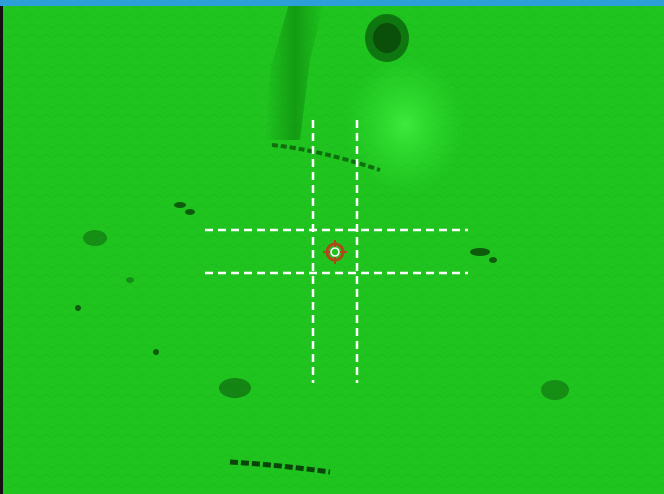  Describe the element at coordinates (405, 125) in the screenshot. I see `terrain-highlight` at that location.